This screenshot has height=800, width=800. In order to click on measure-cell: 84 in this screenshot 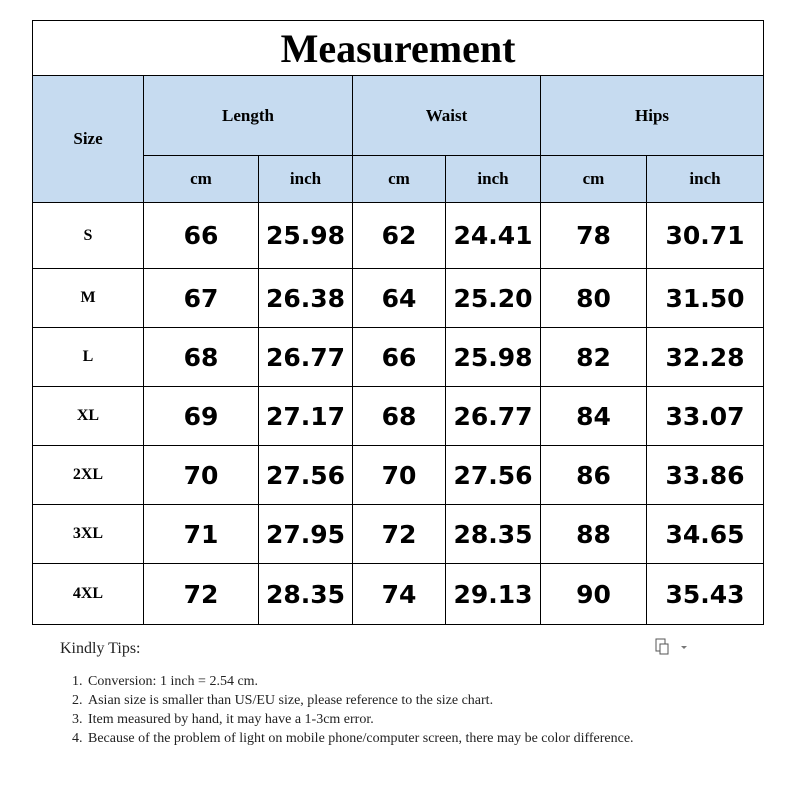, I will do `click(593, 416)`.